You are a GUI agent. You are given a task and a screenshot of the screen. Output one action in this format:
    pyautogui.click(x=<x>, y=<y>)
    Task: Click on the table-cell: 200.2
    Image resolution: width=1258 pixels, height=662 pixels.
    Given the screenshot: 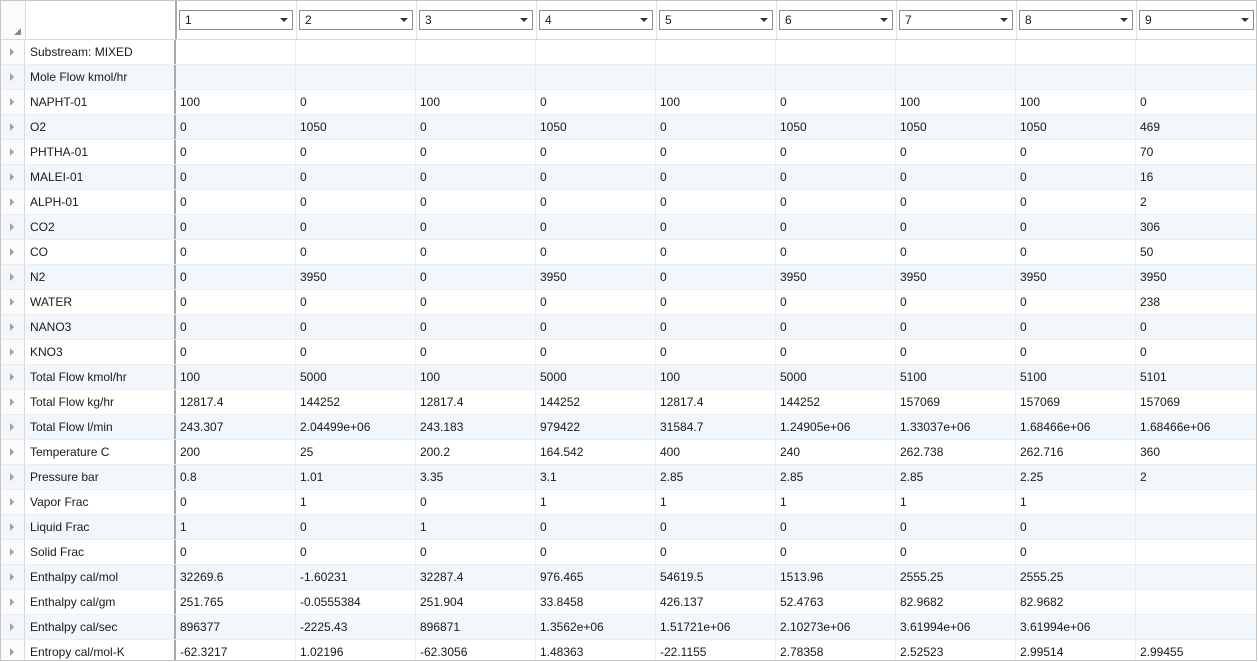 What is the action you would take?
    pyautogui.click(x=476, y=452)
    